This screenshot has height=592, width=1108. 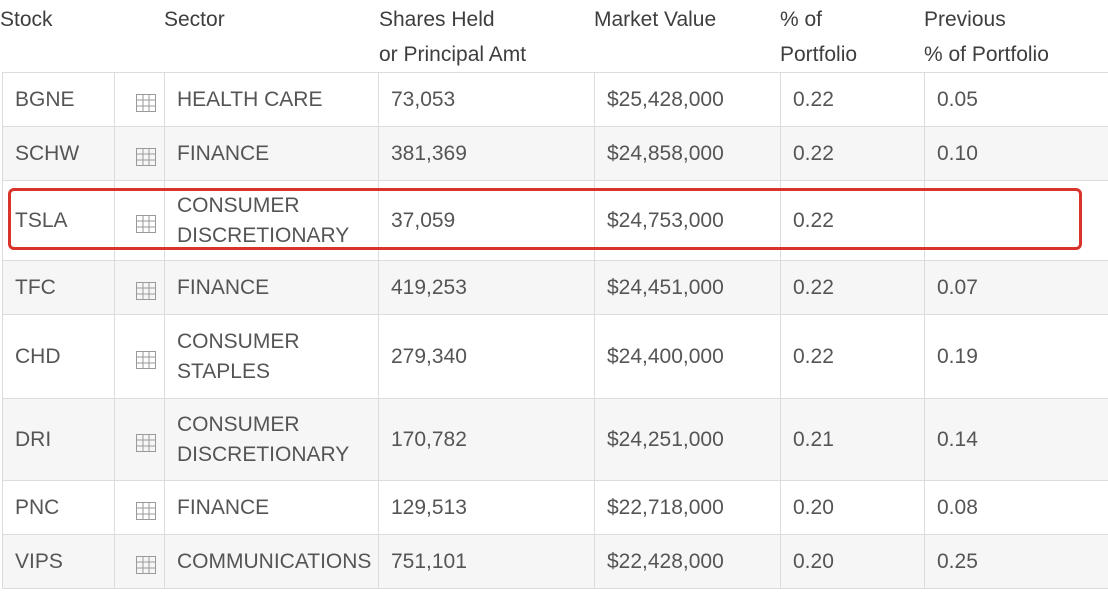 I want to click on table-row: SCHW FINANCE 381,369 $24,858,000 0.22 0.10, so click(x=555, y=153).